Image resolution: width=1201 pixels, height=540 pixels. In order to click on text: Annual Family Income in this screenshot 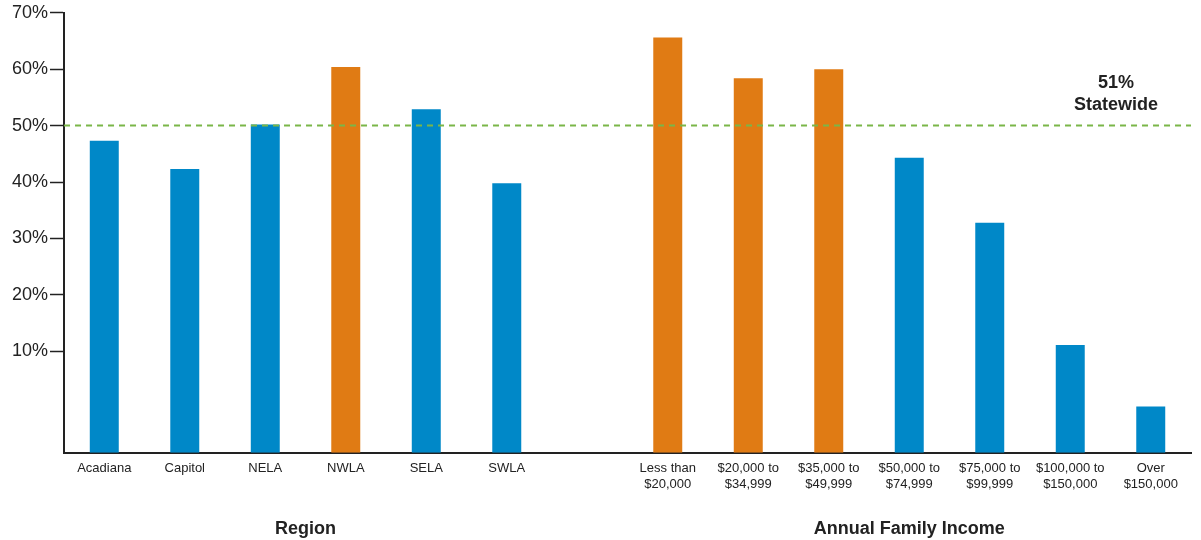, I will do `click(909, 527)`.